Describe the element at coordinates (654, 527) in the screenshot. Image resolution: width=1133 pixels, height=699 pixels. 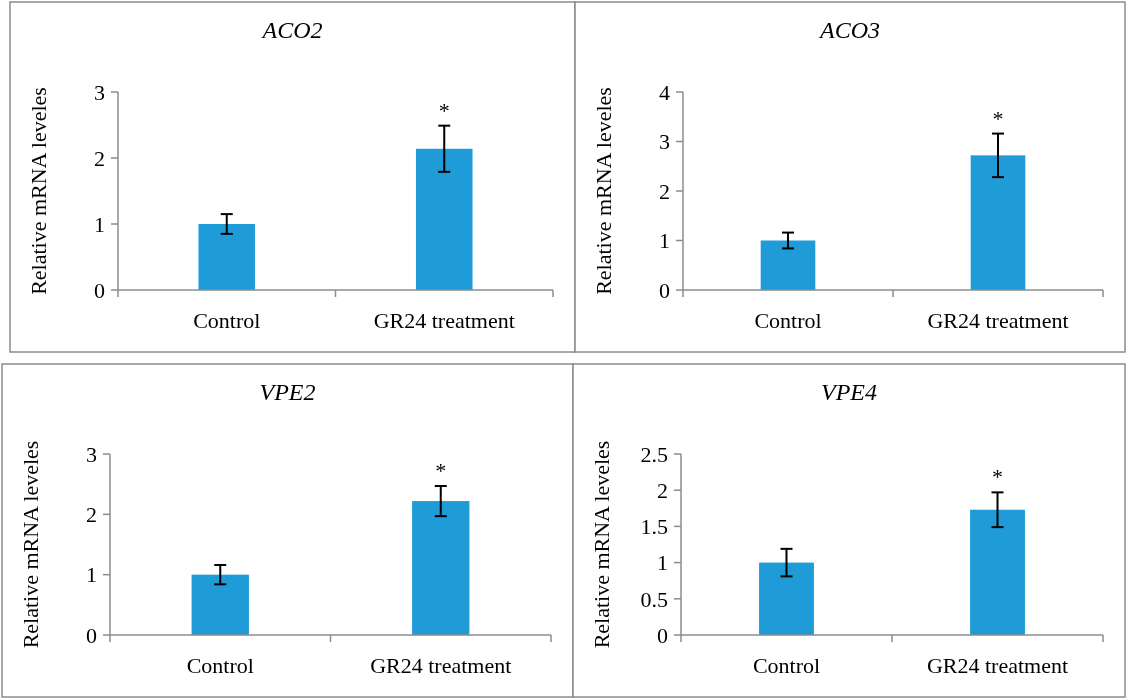
I see `y-tick-label: 1.5` at that location.